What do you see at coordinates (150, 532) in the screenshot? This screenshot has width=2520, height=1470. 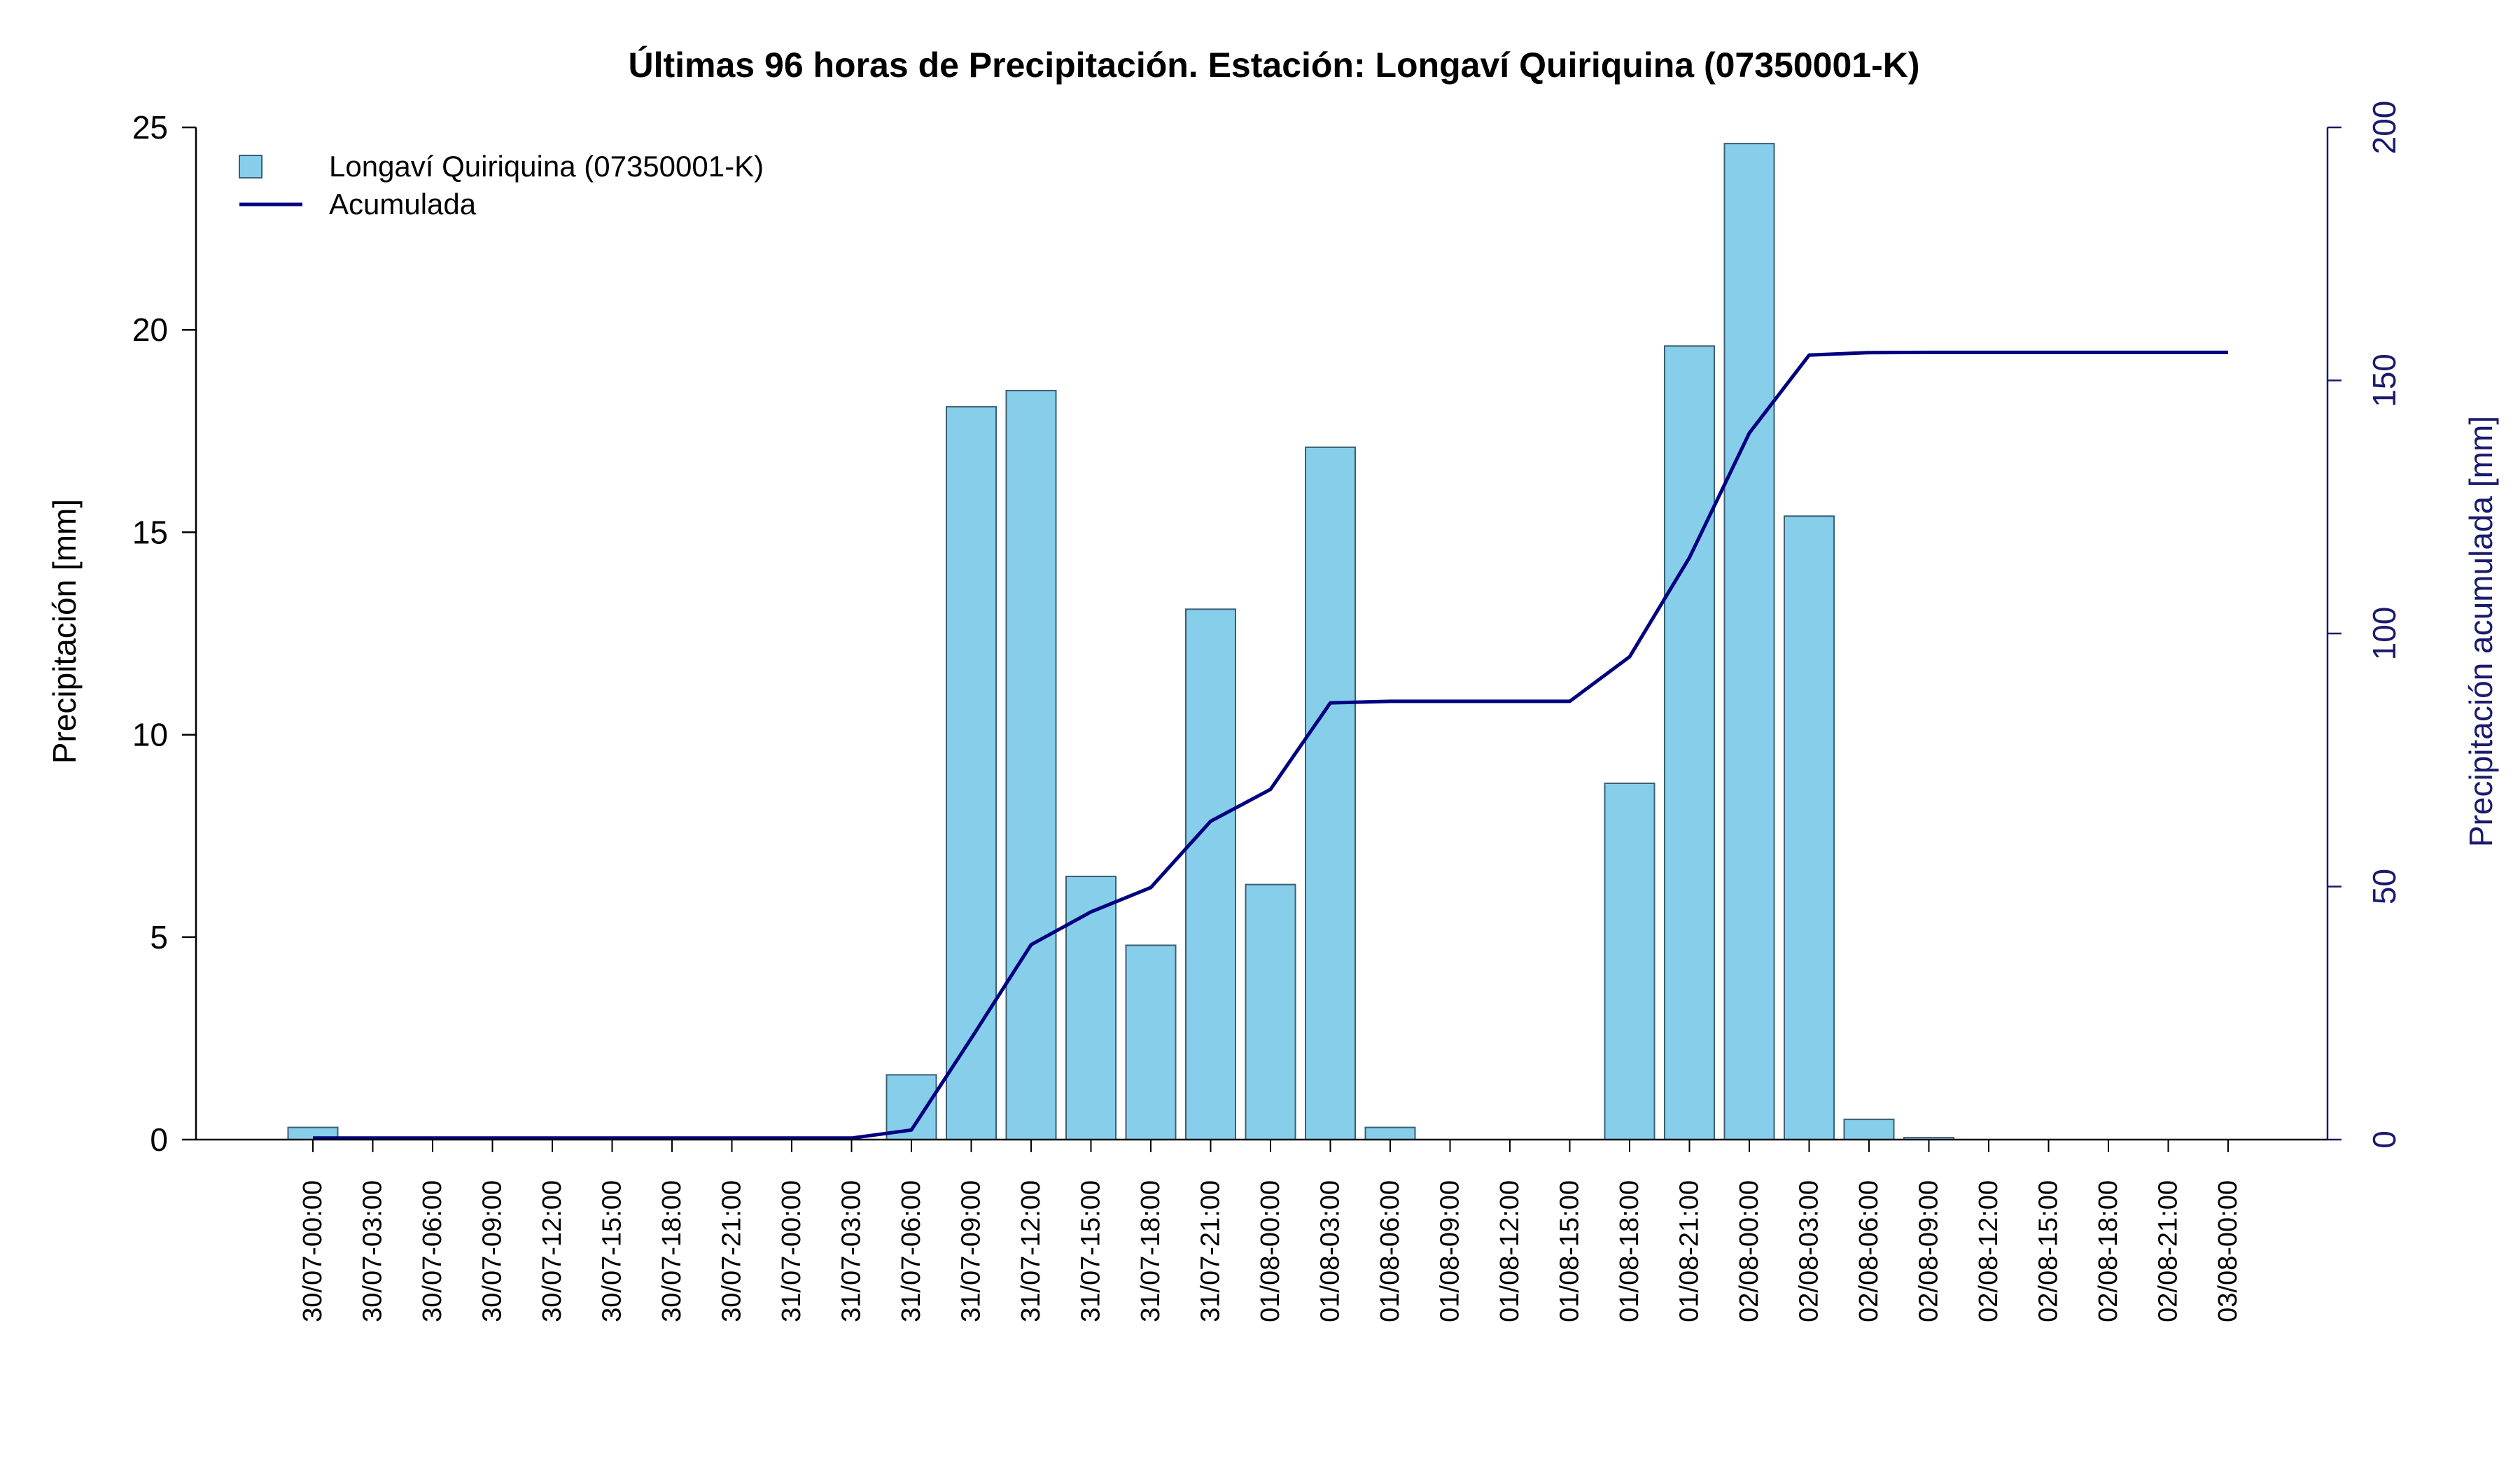 I see `y-left-tick-label-3: 15` at bounding box center [150, 532].